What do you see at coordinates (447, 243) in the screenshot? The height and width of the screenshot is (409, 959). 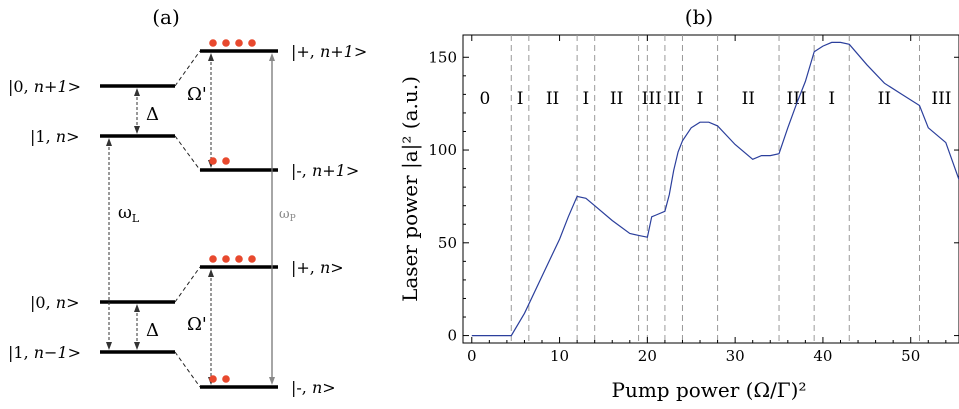 I see `y-tick-label: 50` at bounding box center [447, 243].